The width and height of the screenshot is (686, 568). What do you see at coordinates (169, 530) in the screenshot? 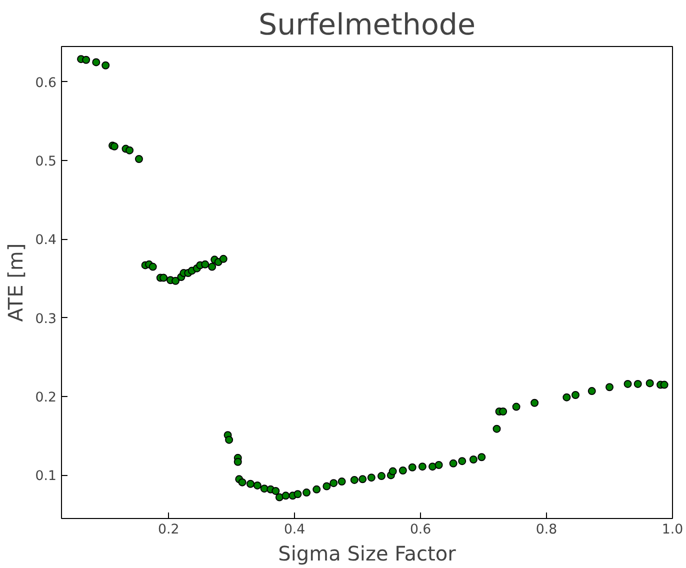
I see `x-tick-label: 0.2` at bounding box center [169, 530].